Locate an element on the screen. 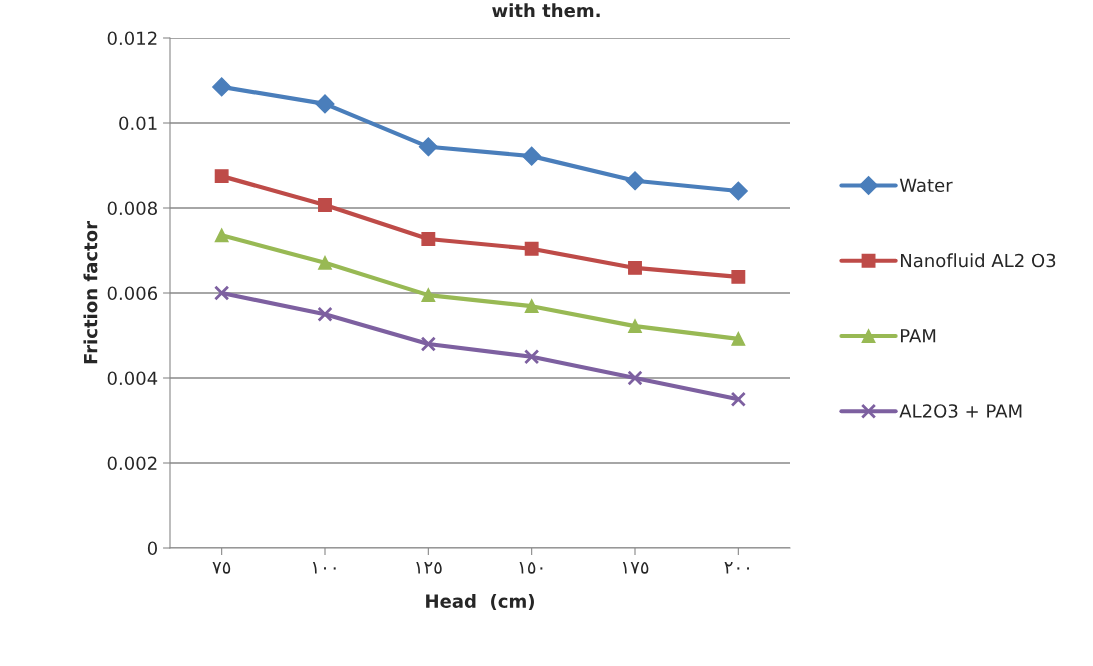  x-tick-label: ٢٠٠ is located at coordinates (736, 568).